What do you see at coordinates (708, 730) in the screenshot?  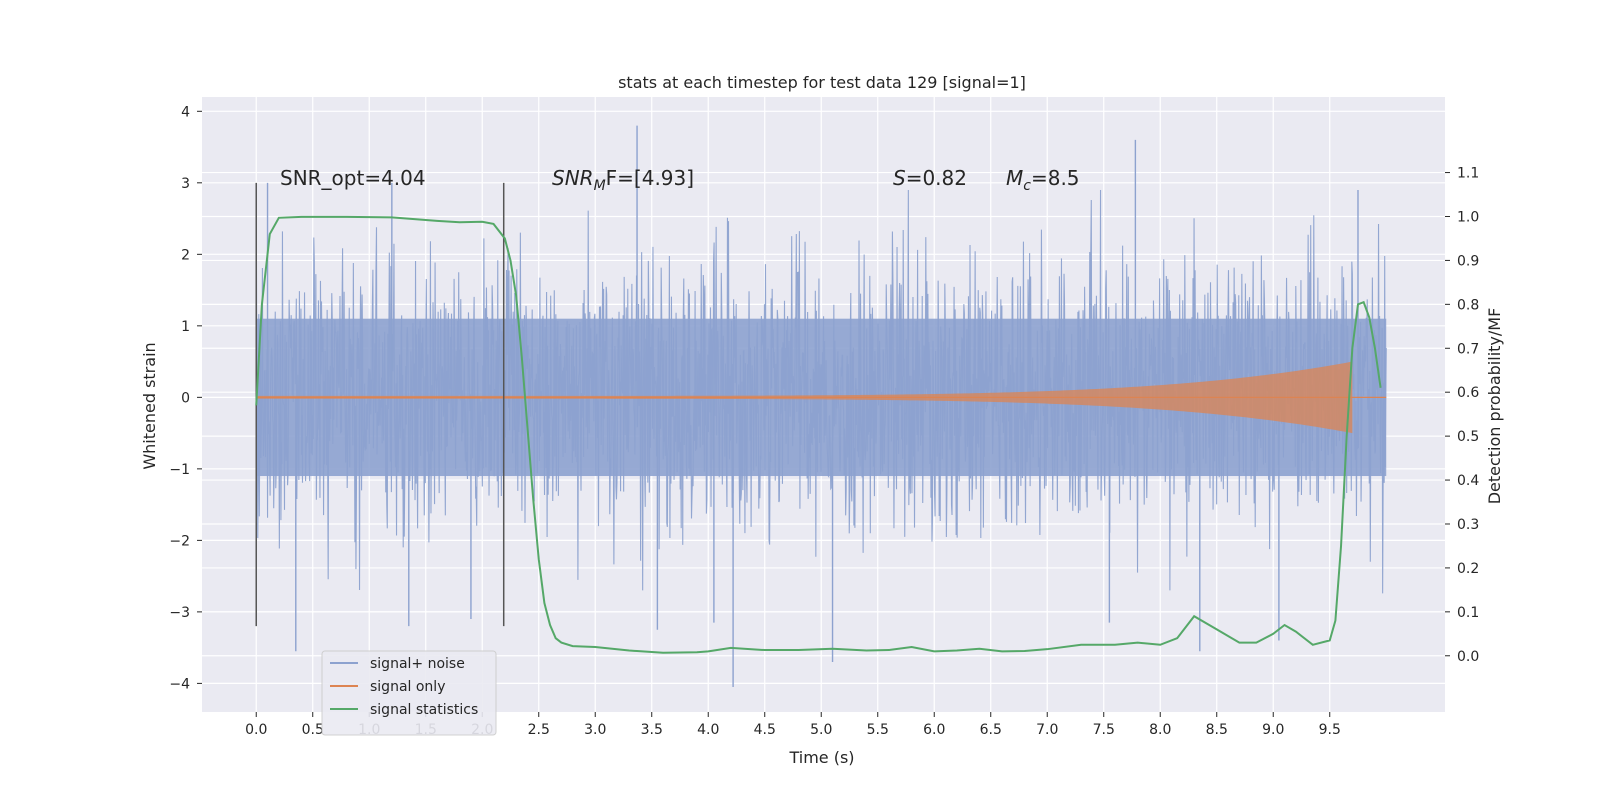 I see `x-tick-label: 4.0` at bounding box center [708, 730].